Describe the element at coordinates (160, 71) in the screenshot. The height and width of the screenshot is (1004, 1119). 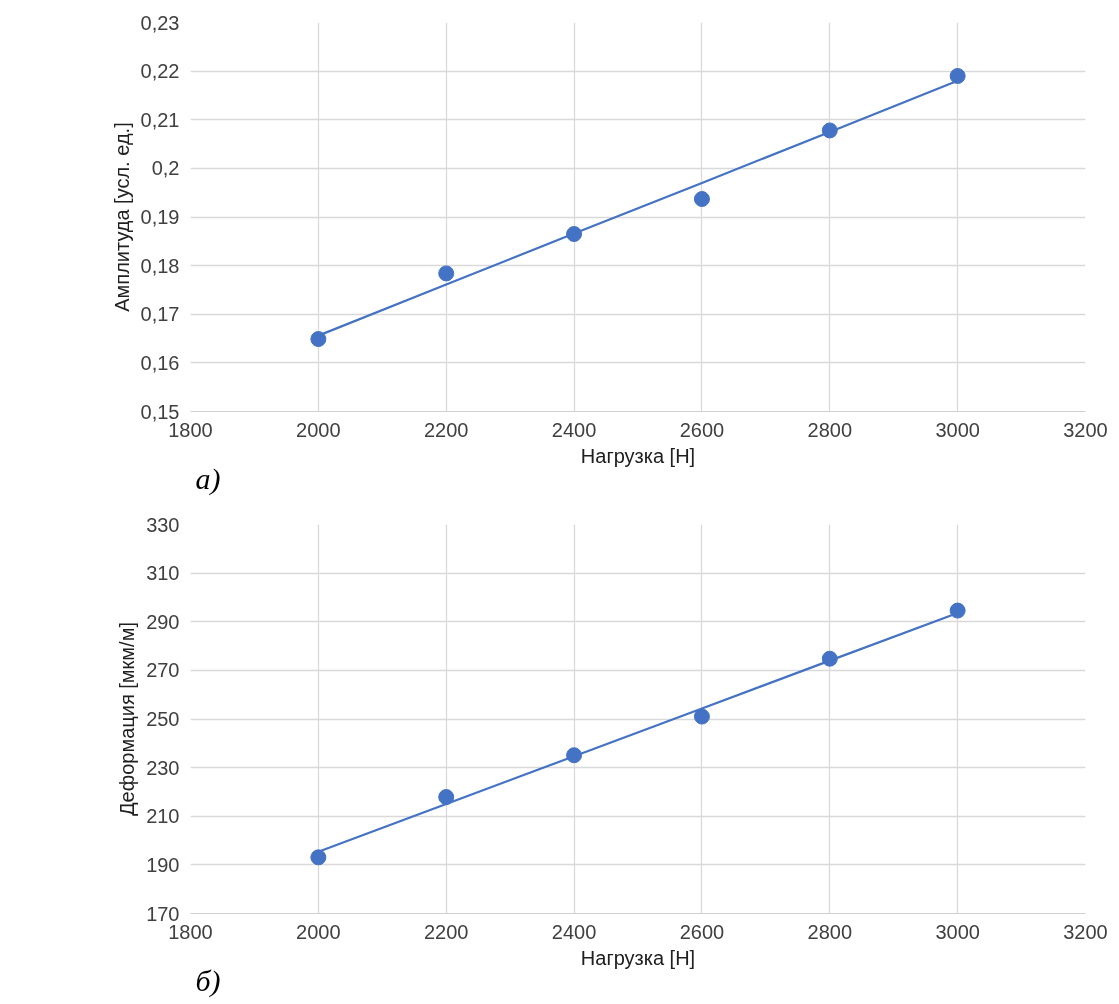
I see `y-tick-label: 0,22` at that location.